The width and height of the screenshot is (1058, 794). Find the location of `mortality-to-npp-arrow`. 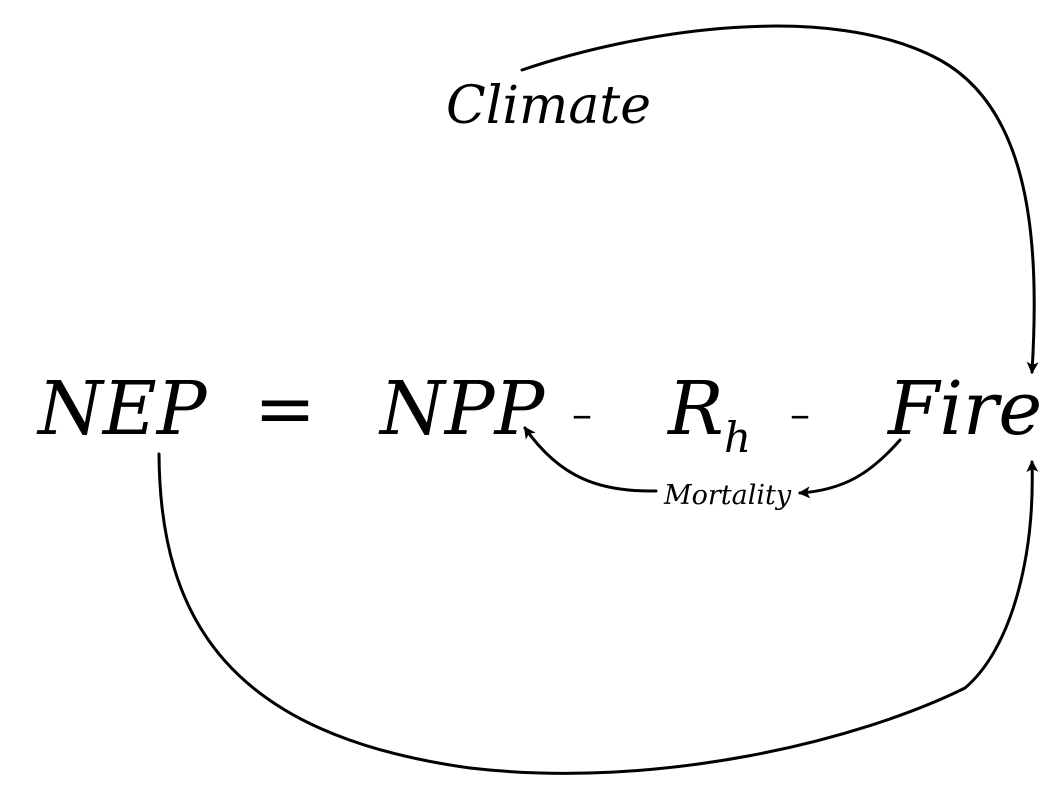

mortality-to-npp-arrow is located at coordinates (590, 459).